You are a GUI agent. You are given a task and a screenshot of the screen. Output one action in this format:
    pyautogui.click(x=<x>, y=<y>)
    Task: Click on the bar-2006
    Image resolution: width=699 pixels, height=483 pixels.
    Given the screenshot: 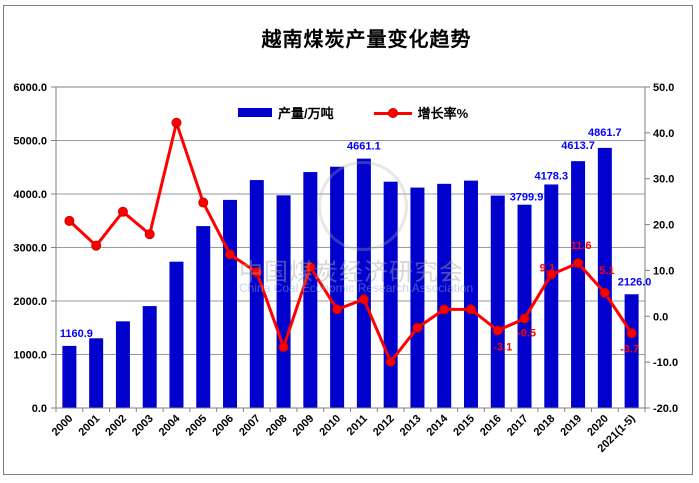 What is the action you would take?
    pyautogui.click(x=230, y=303)
    